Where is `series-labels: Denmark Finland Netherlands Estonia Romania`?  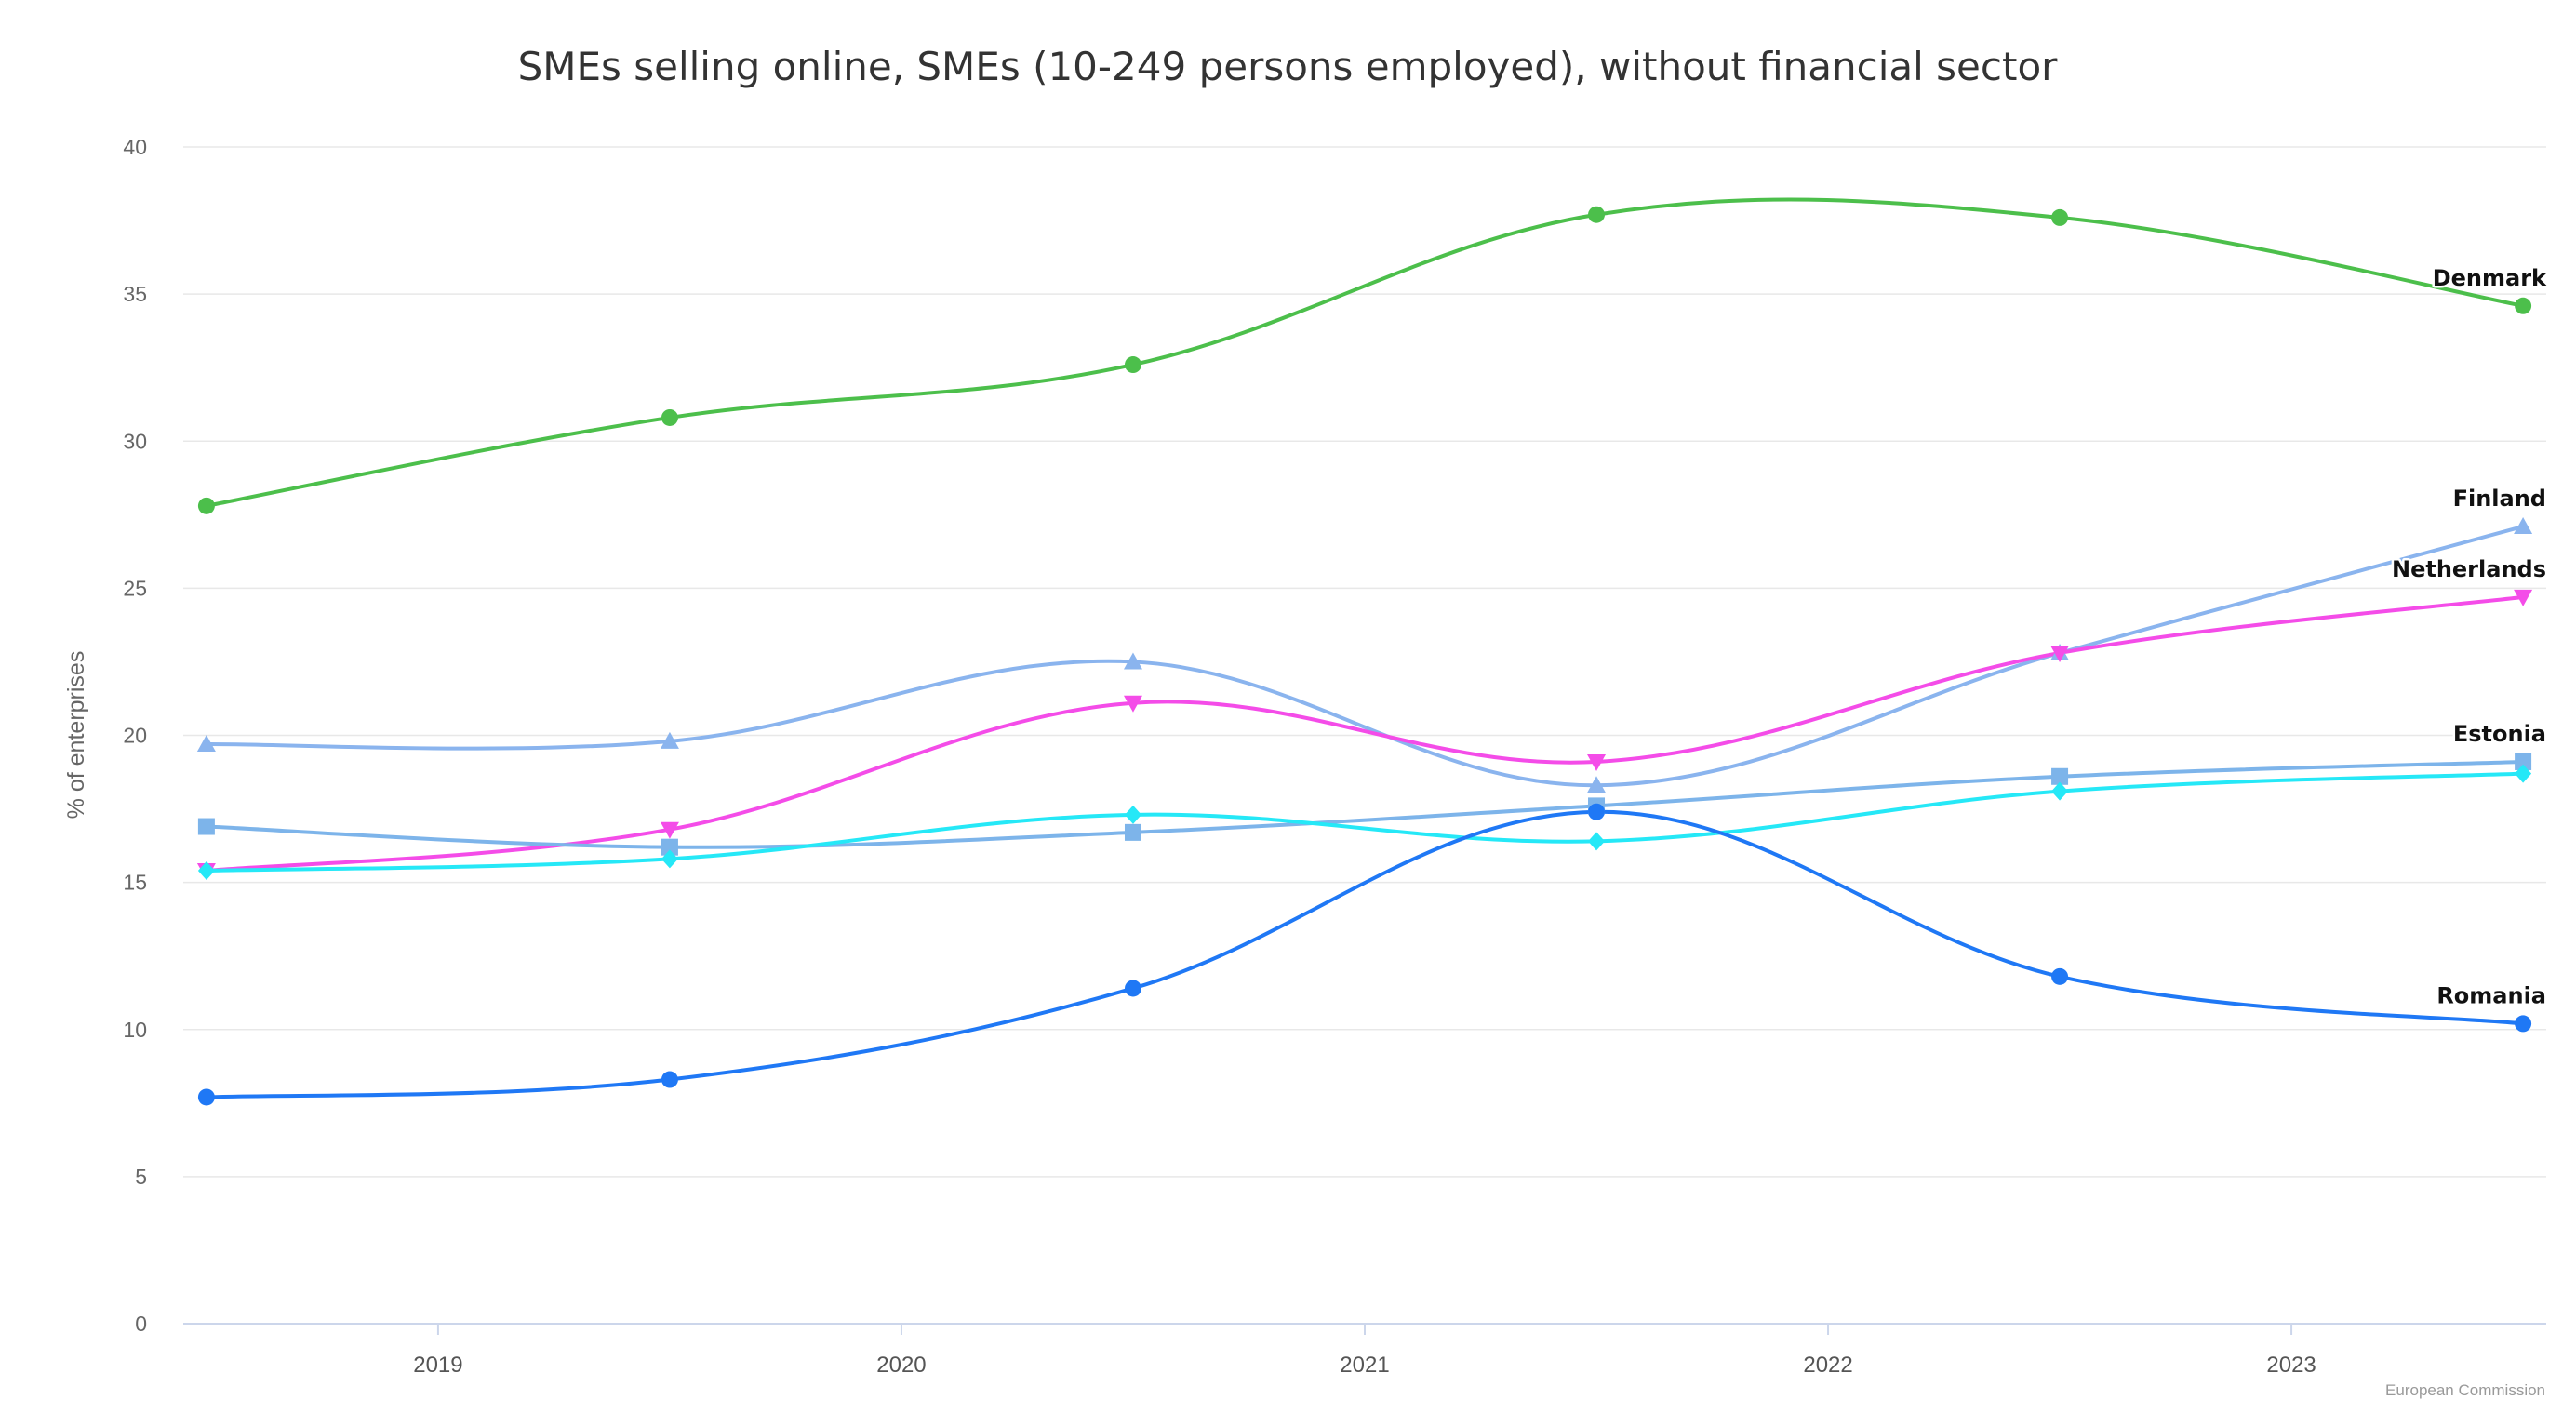
series-labels: Denmark Finland Netherlands Estonia Romania is located at coordinates (2469, 636).